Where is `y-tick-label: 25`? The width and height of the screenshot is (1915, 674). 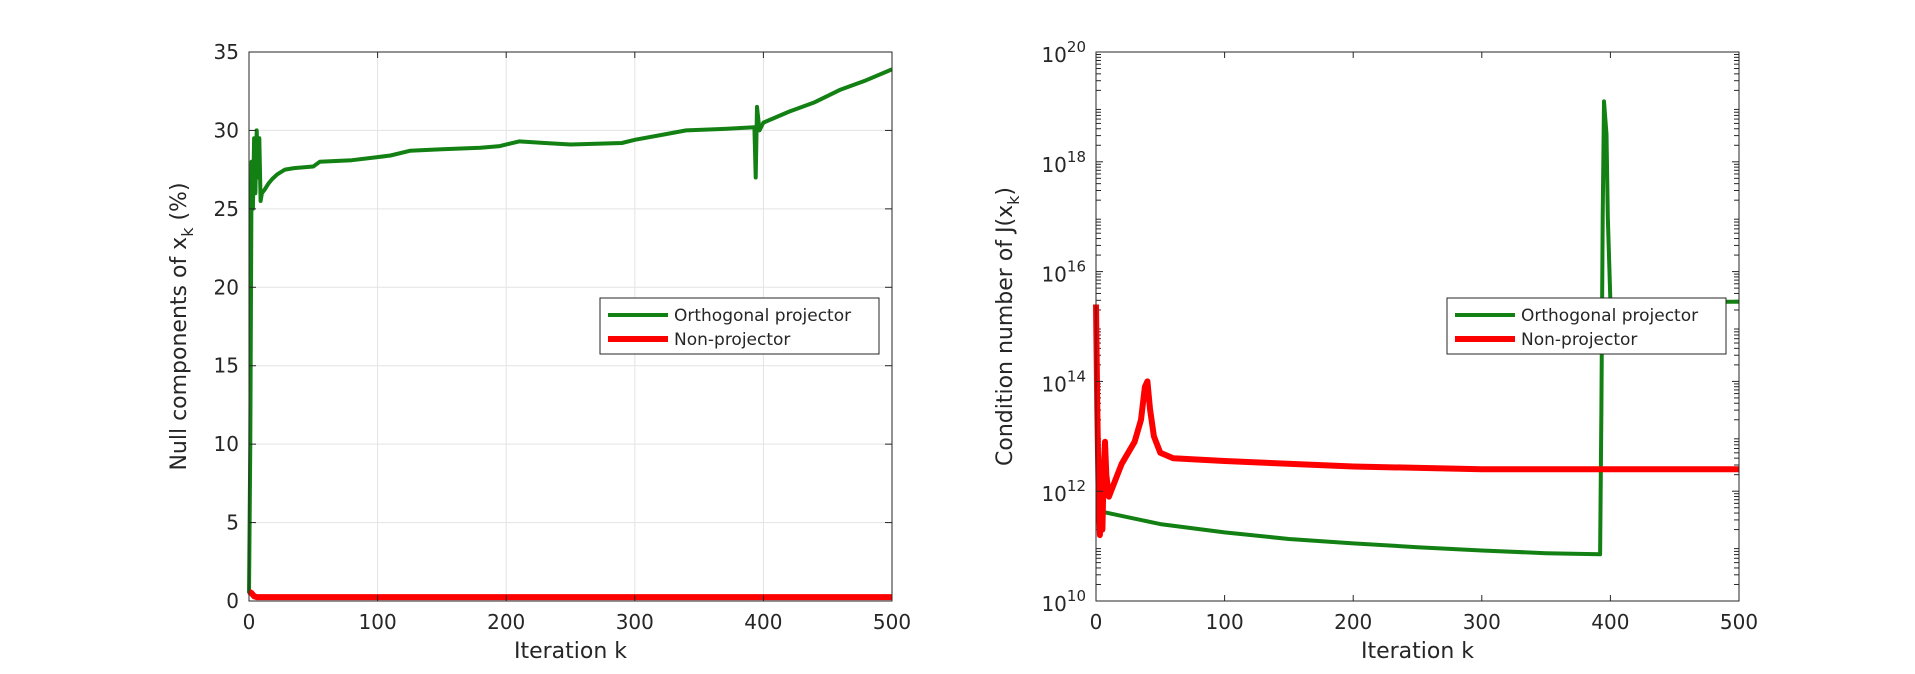
y-tick-label: 25 is located at coordinates (226, 209).